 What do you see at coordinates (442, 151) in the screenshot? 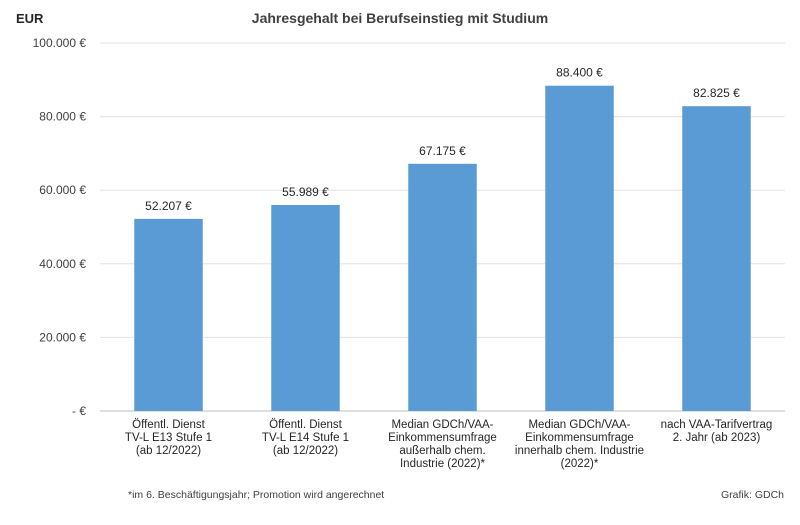
I see `data-label: 67.175 €` at bounding box center [442, 151].